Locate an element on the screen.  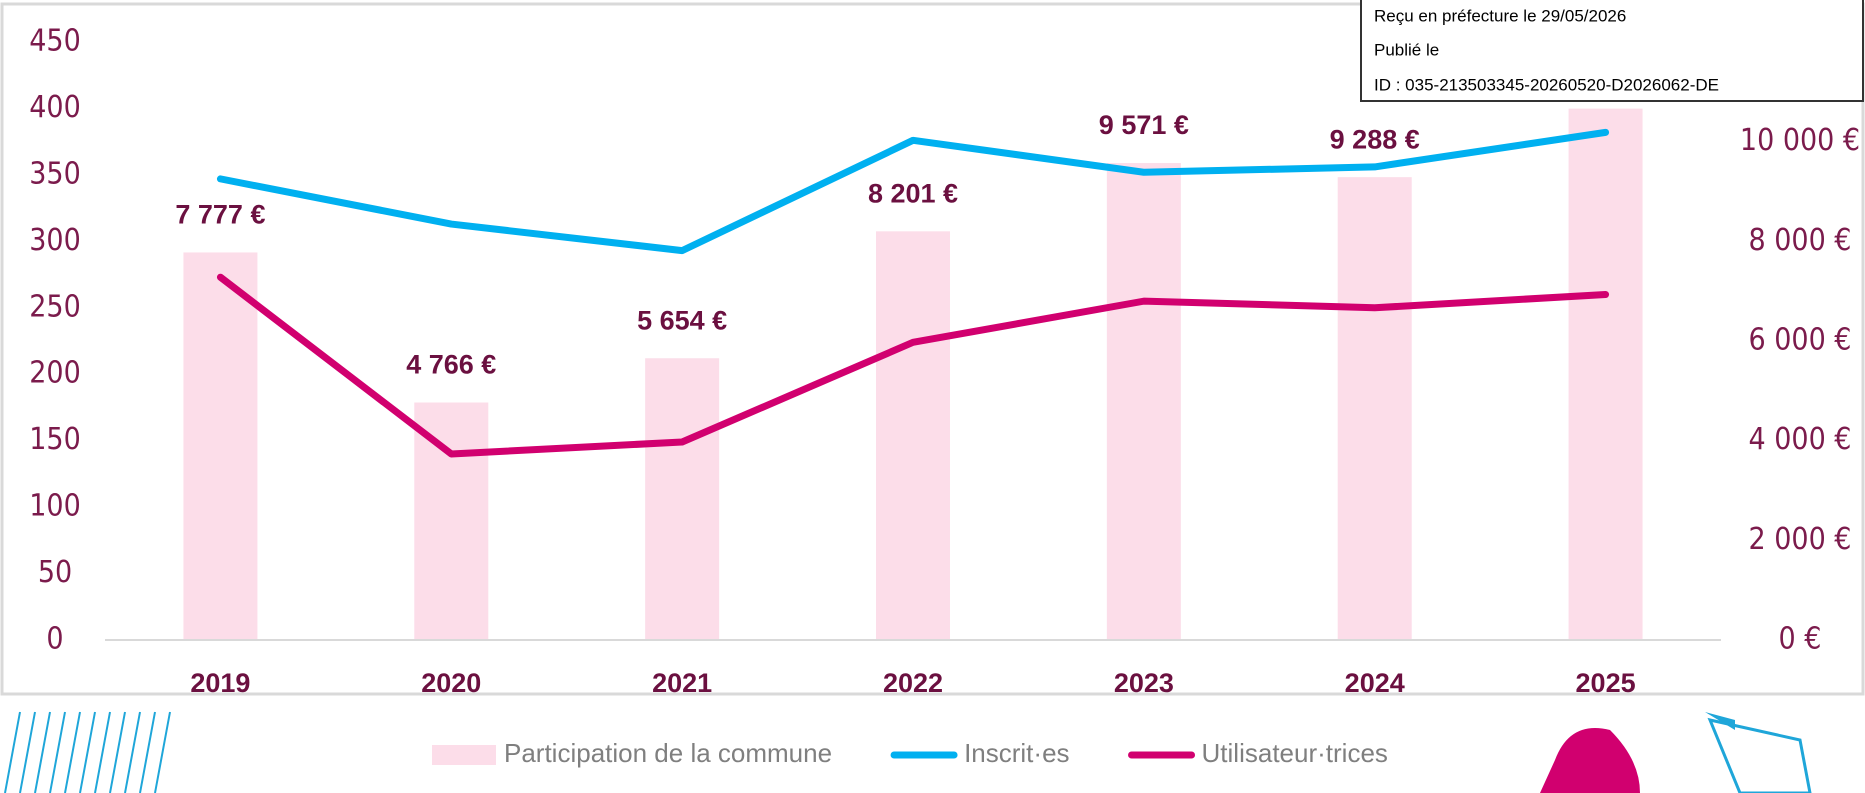
legend-swatch is located at coordinates (464, 755).